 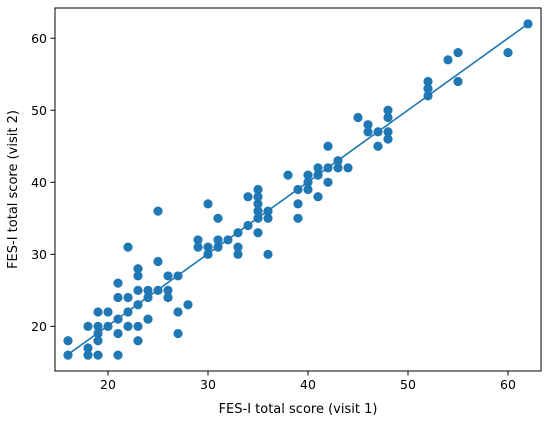 I want to click on x-tick-label: 30, so click(x=208, y=384).